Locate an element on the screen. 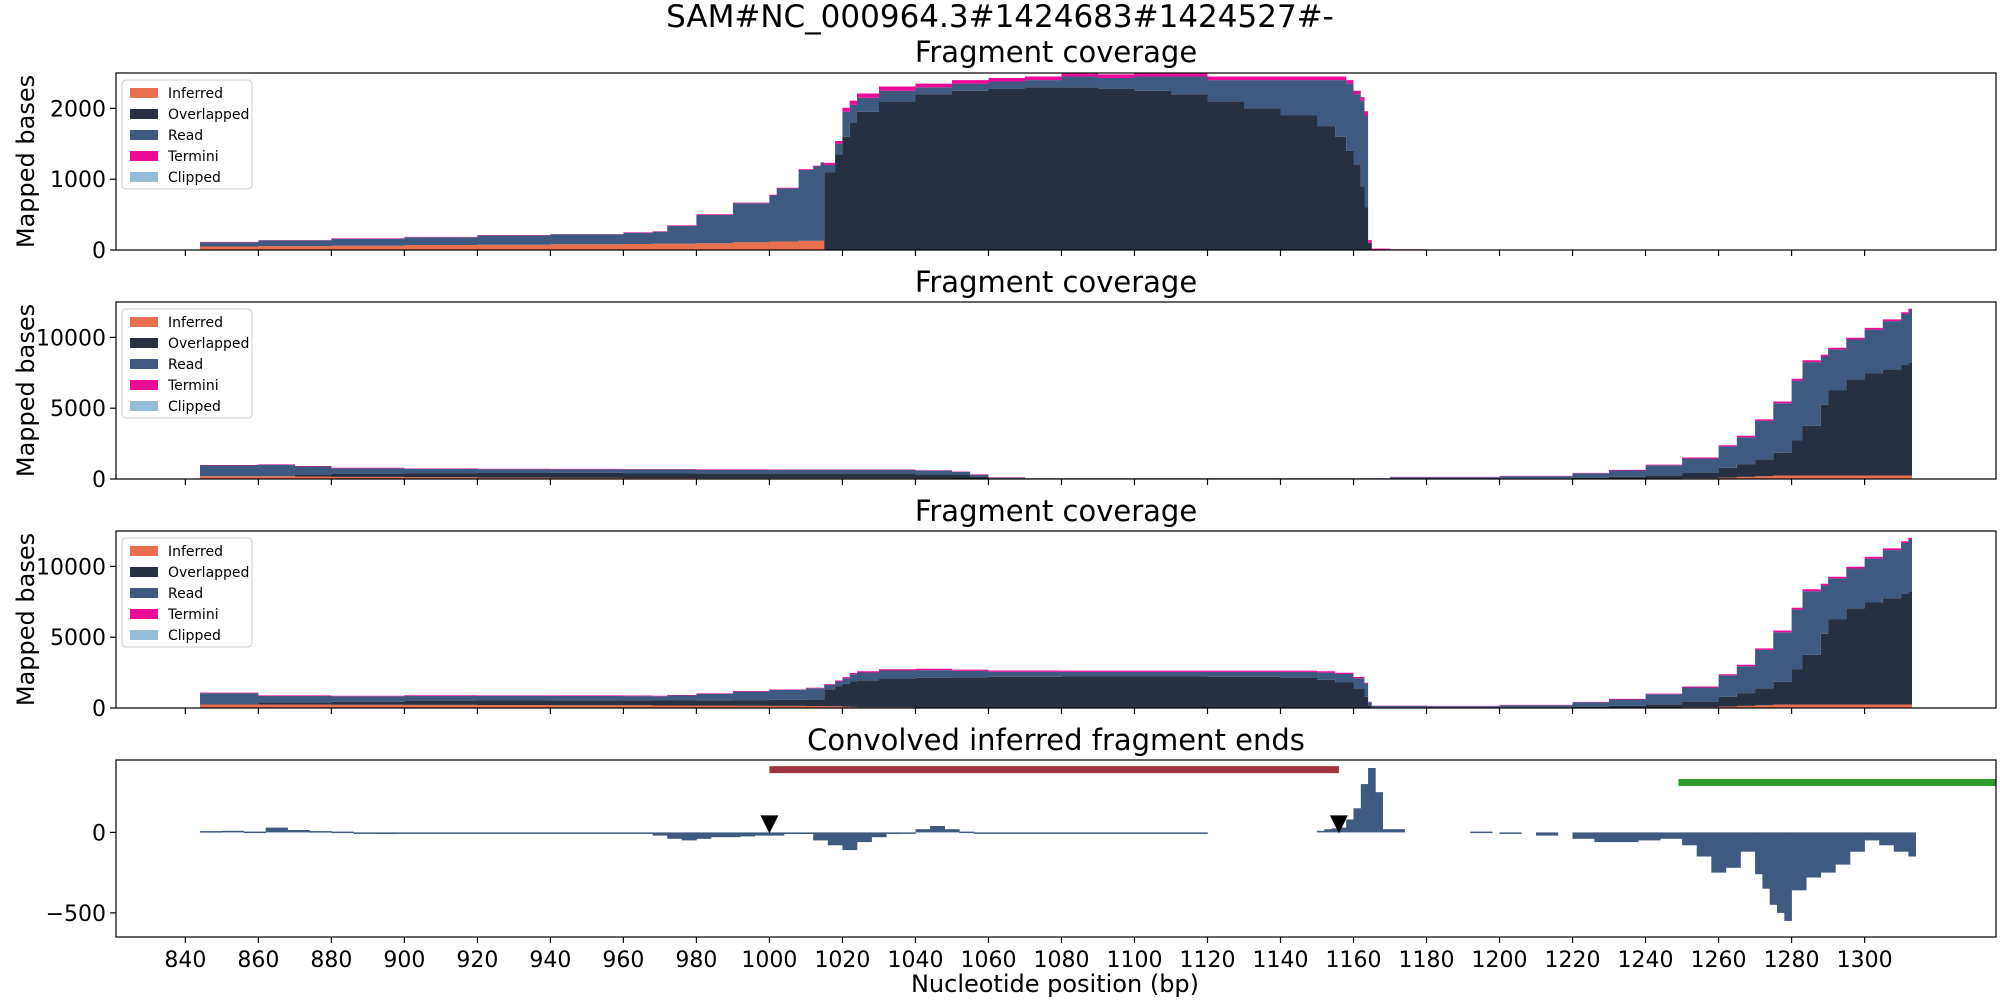  x-tick-label: 1080 is located at coordinates (1061, 960).